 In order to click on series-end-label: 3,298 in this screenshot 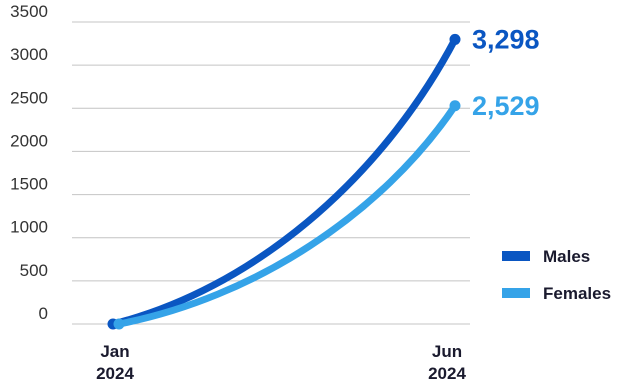, I will do `click(506, 39)`.